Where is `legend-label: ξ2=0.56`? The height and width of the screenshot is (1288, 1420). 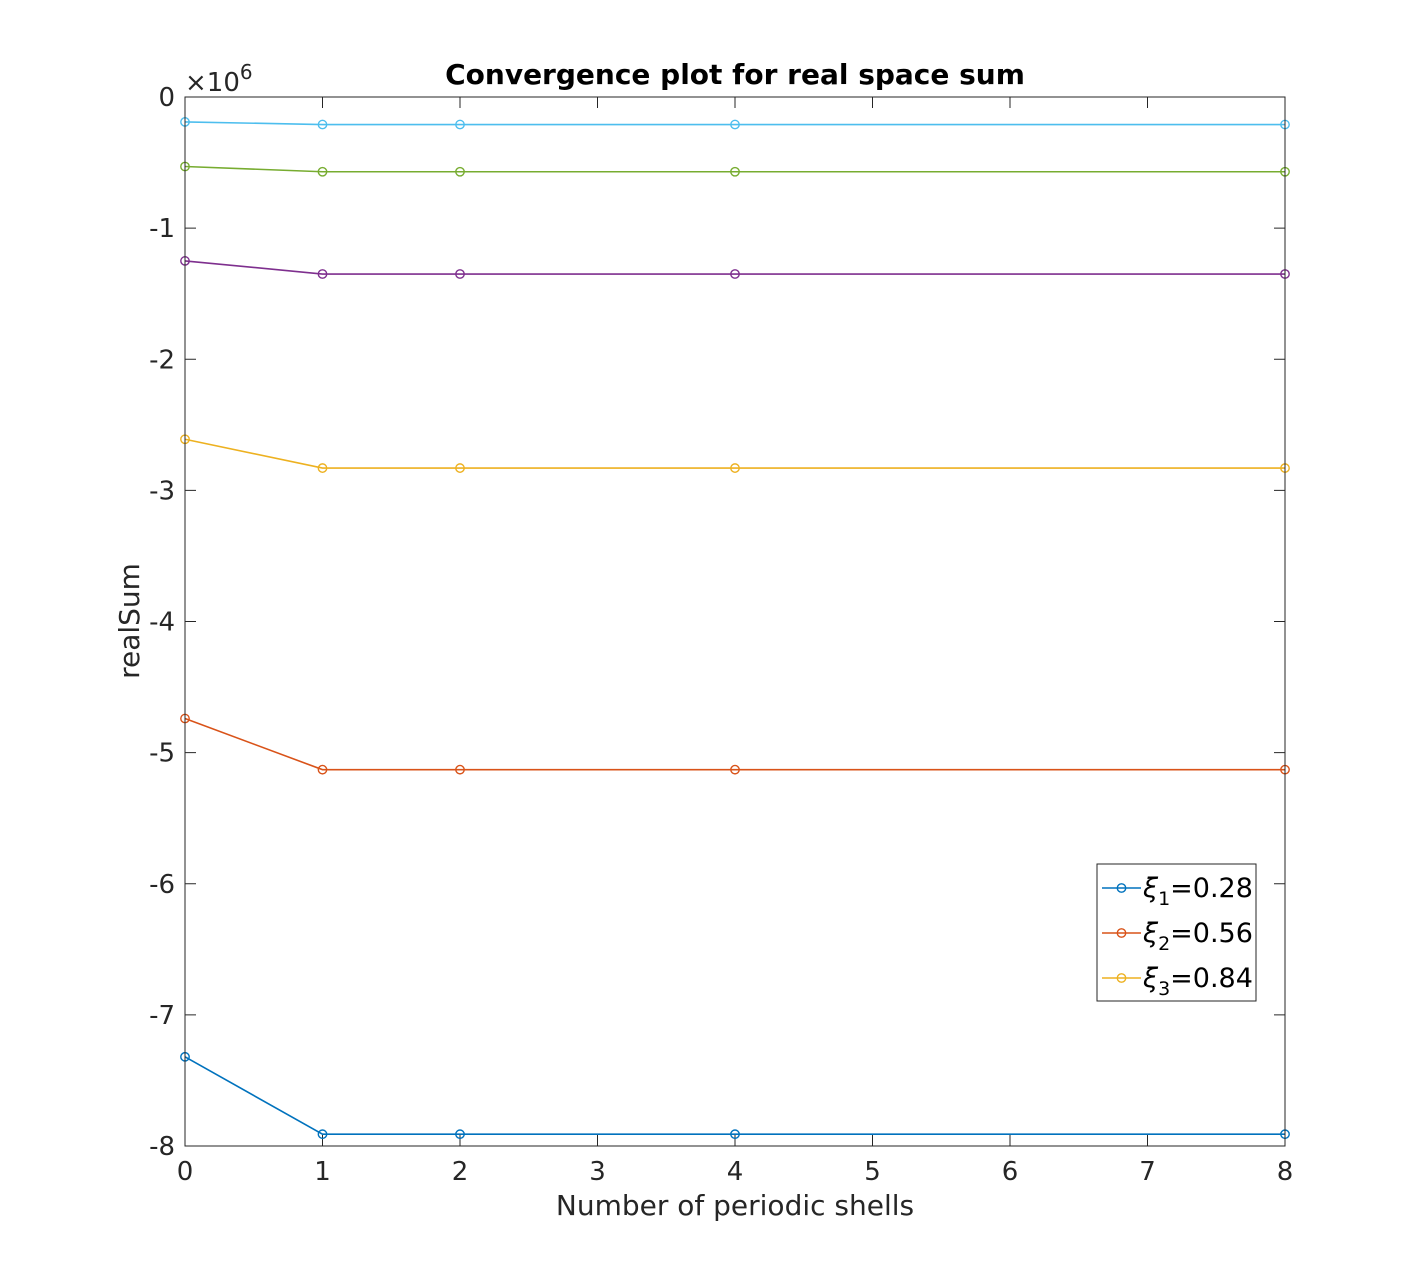 legend-label: ξ2=0.56 is located at coordinates (1197, 936).